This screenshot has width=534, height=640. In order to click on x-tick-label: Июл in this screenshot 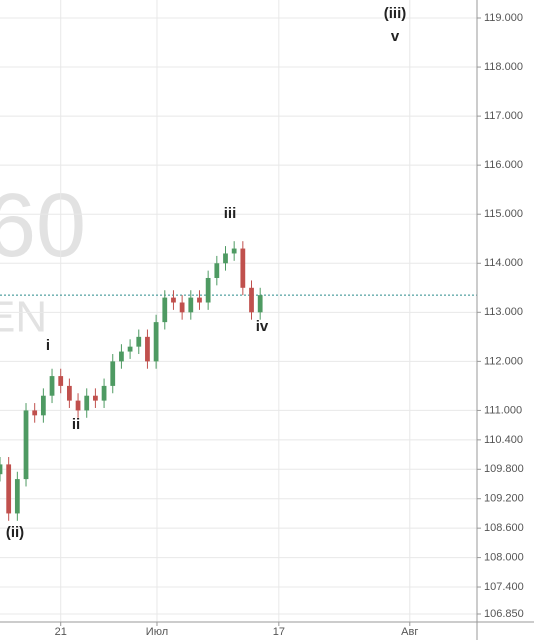, I will do `click(157, 632)`.